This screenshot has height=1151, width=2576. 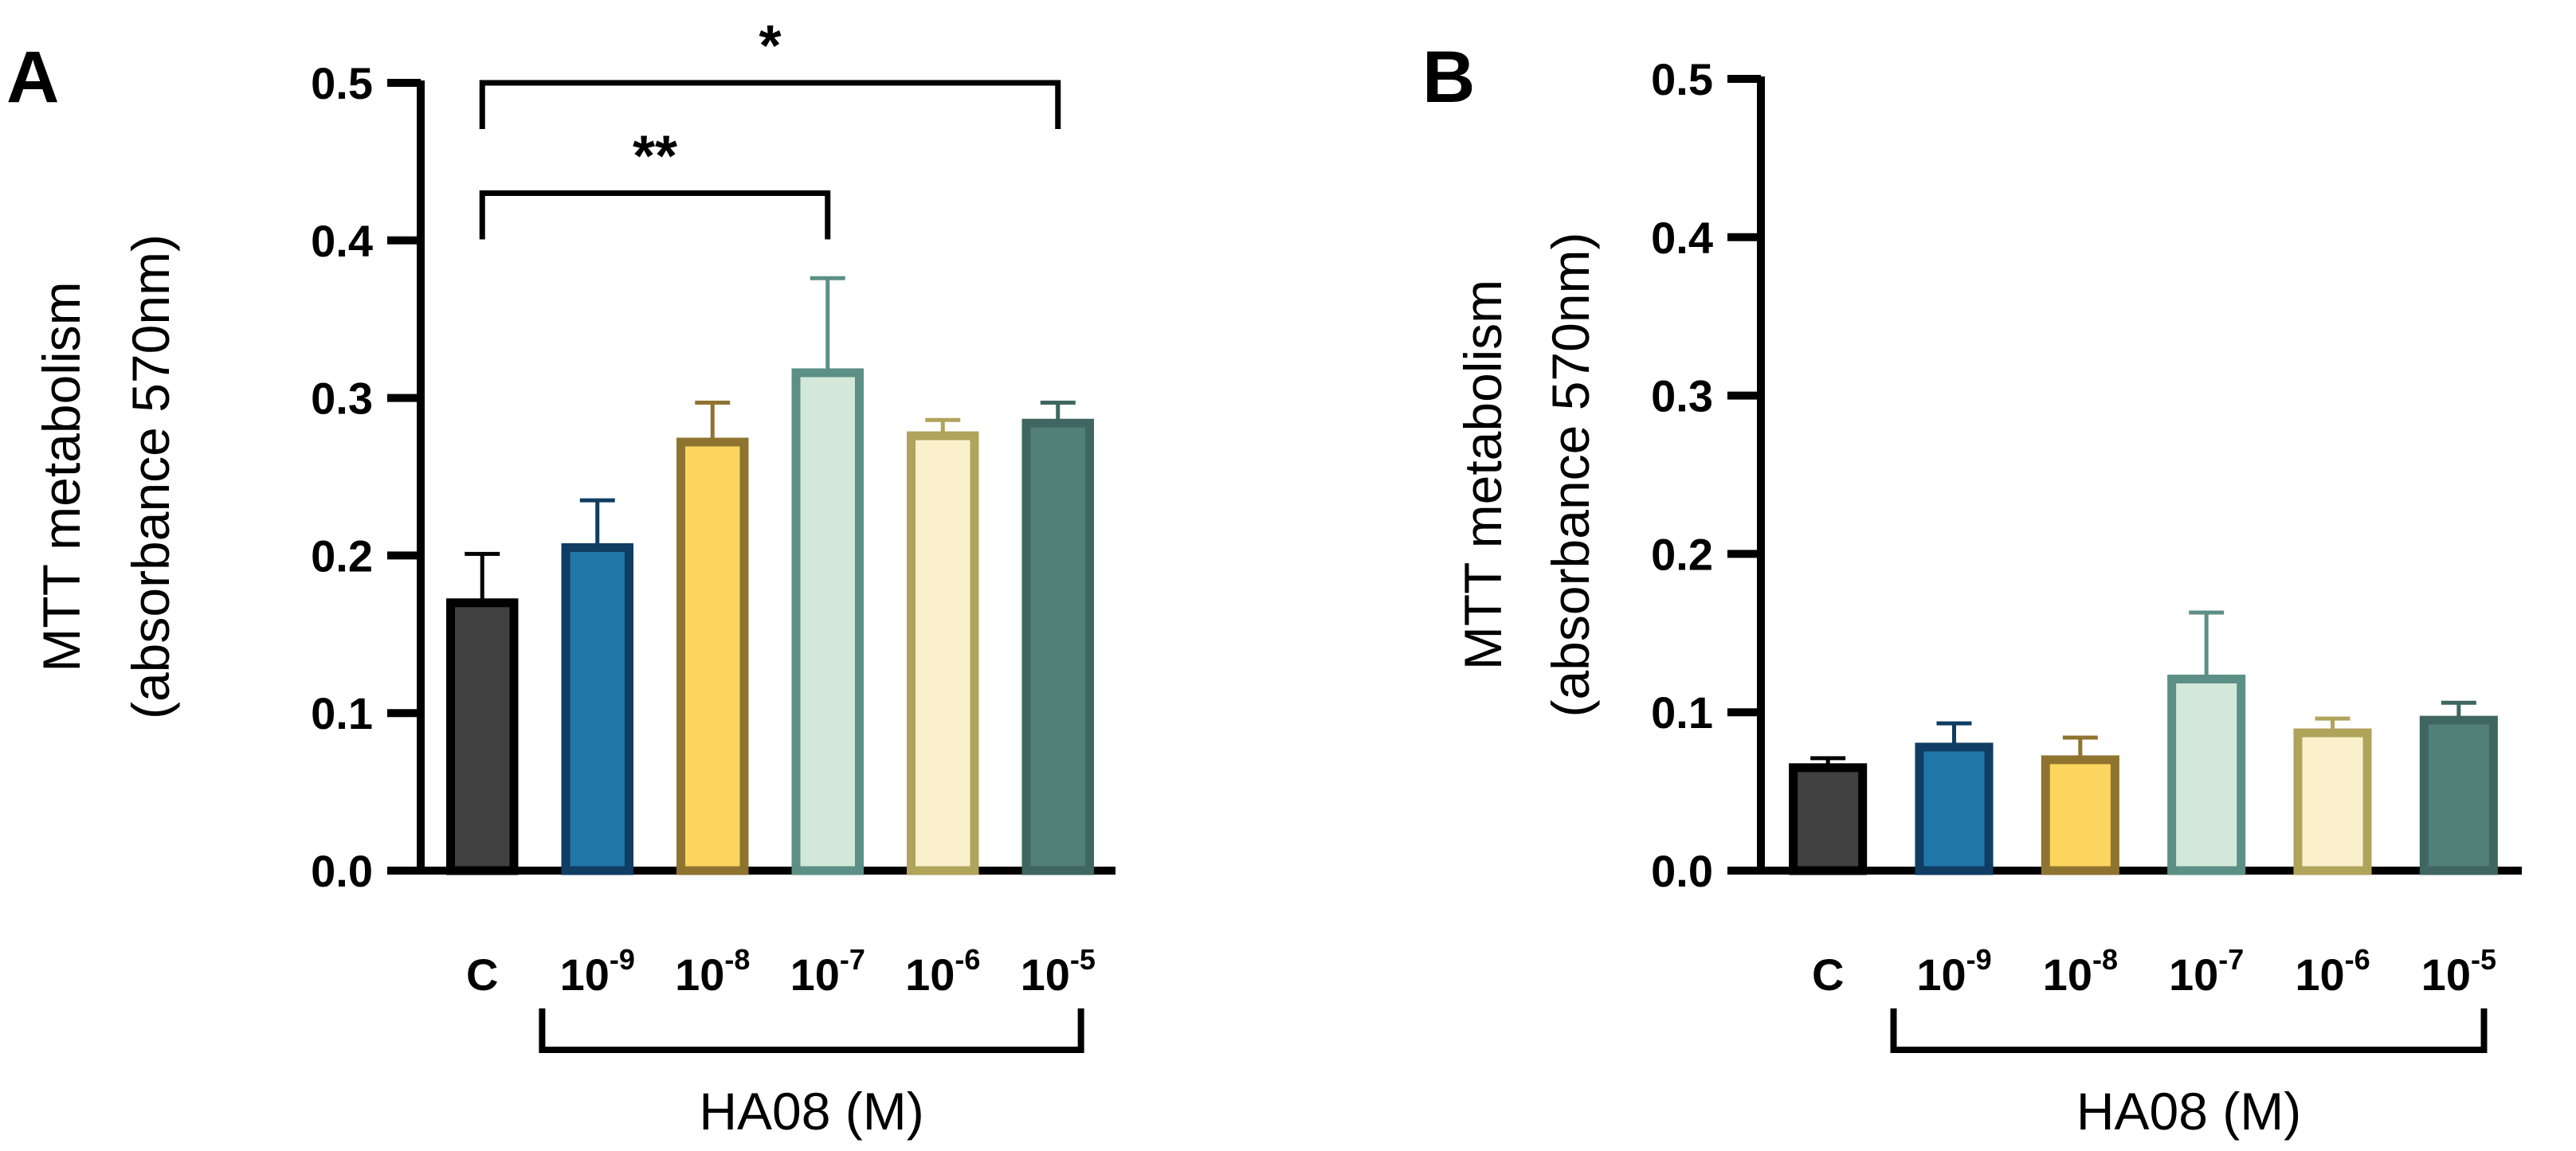 I want to click on significance-label: *, so click(x=770, y=46).